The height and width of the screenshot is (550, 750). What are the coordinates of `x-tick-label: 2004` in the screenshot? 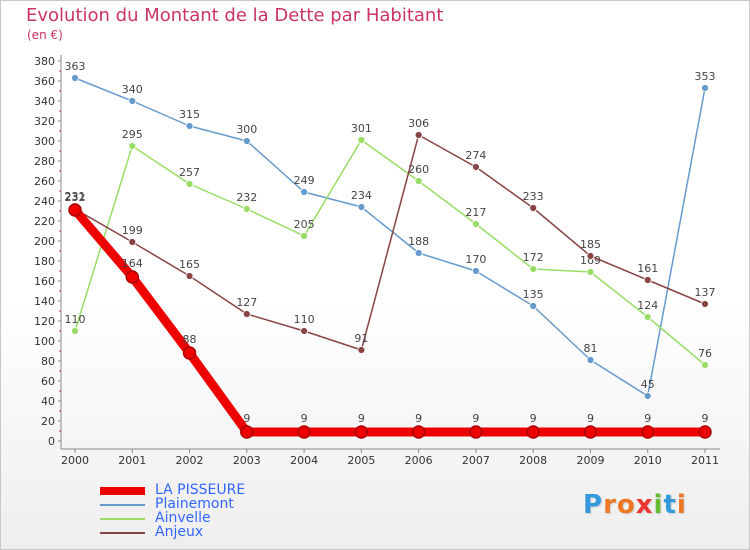 It's located at (304, 460).